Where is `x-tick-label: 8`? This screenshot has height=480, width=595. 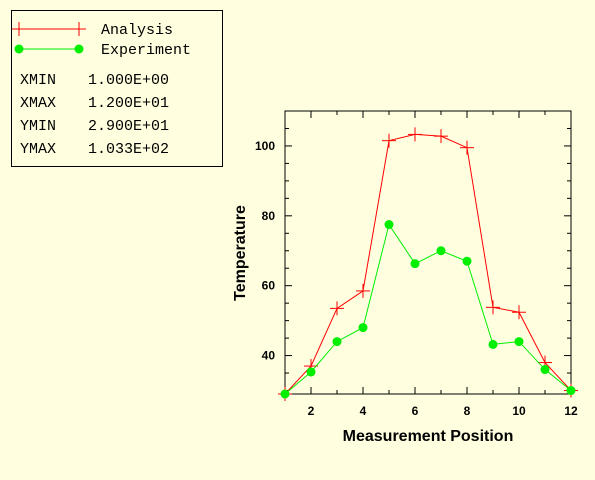
x-tick-label: 8 is located at coordinates (467, 411).